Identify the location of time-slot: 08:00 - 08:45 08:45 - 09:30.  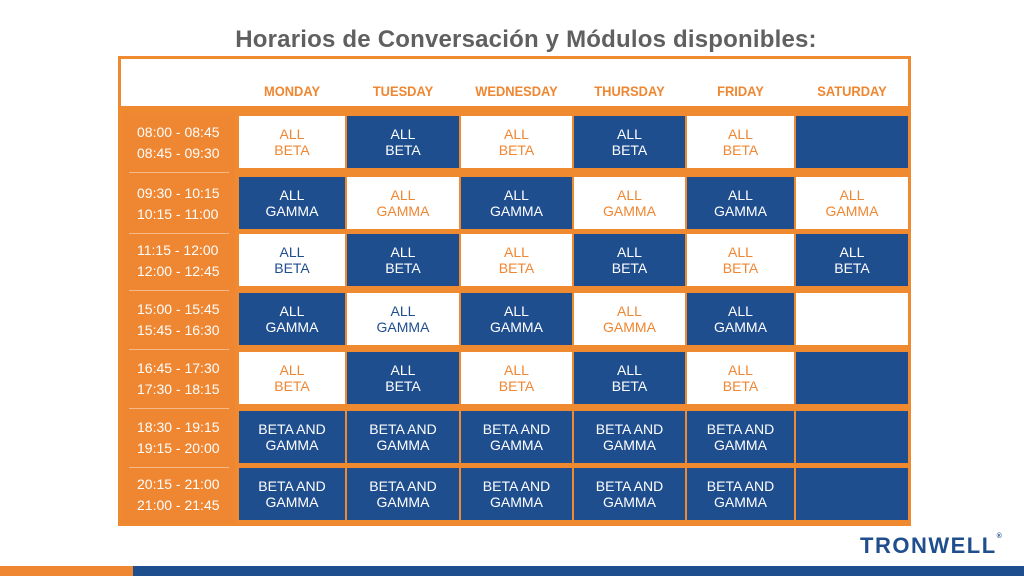
(178, 142).